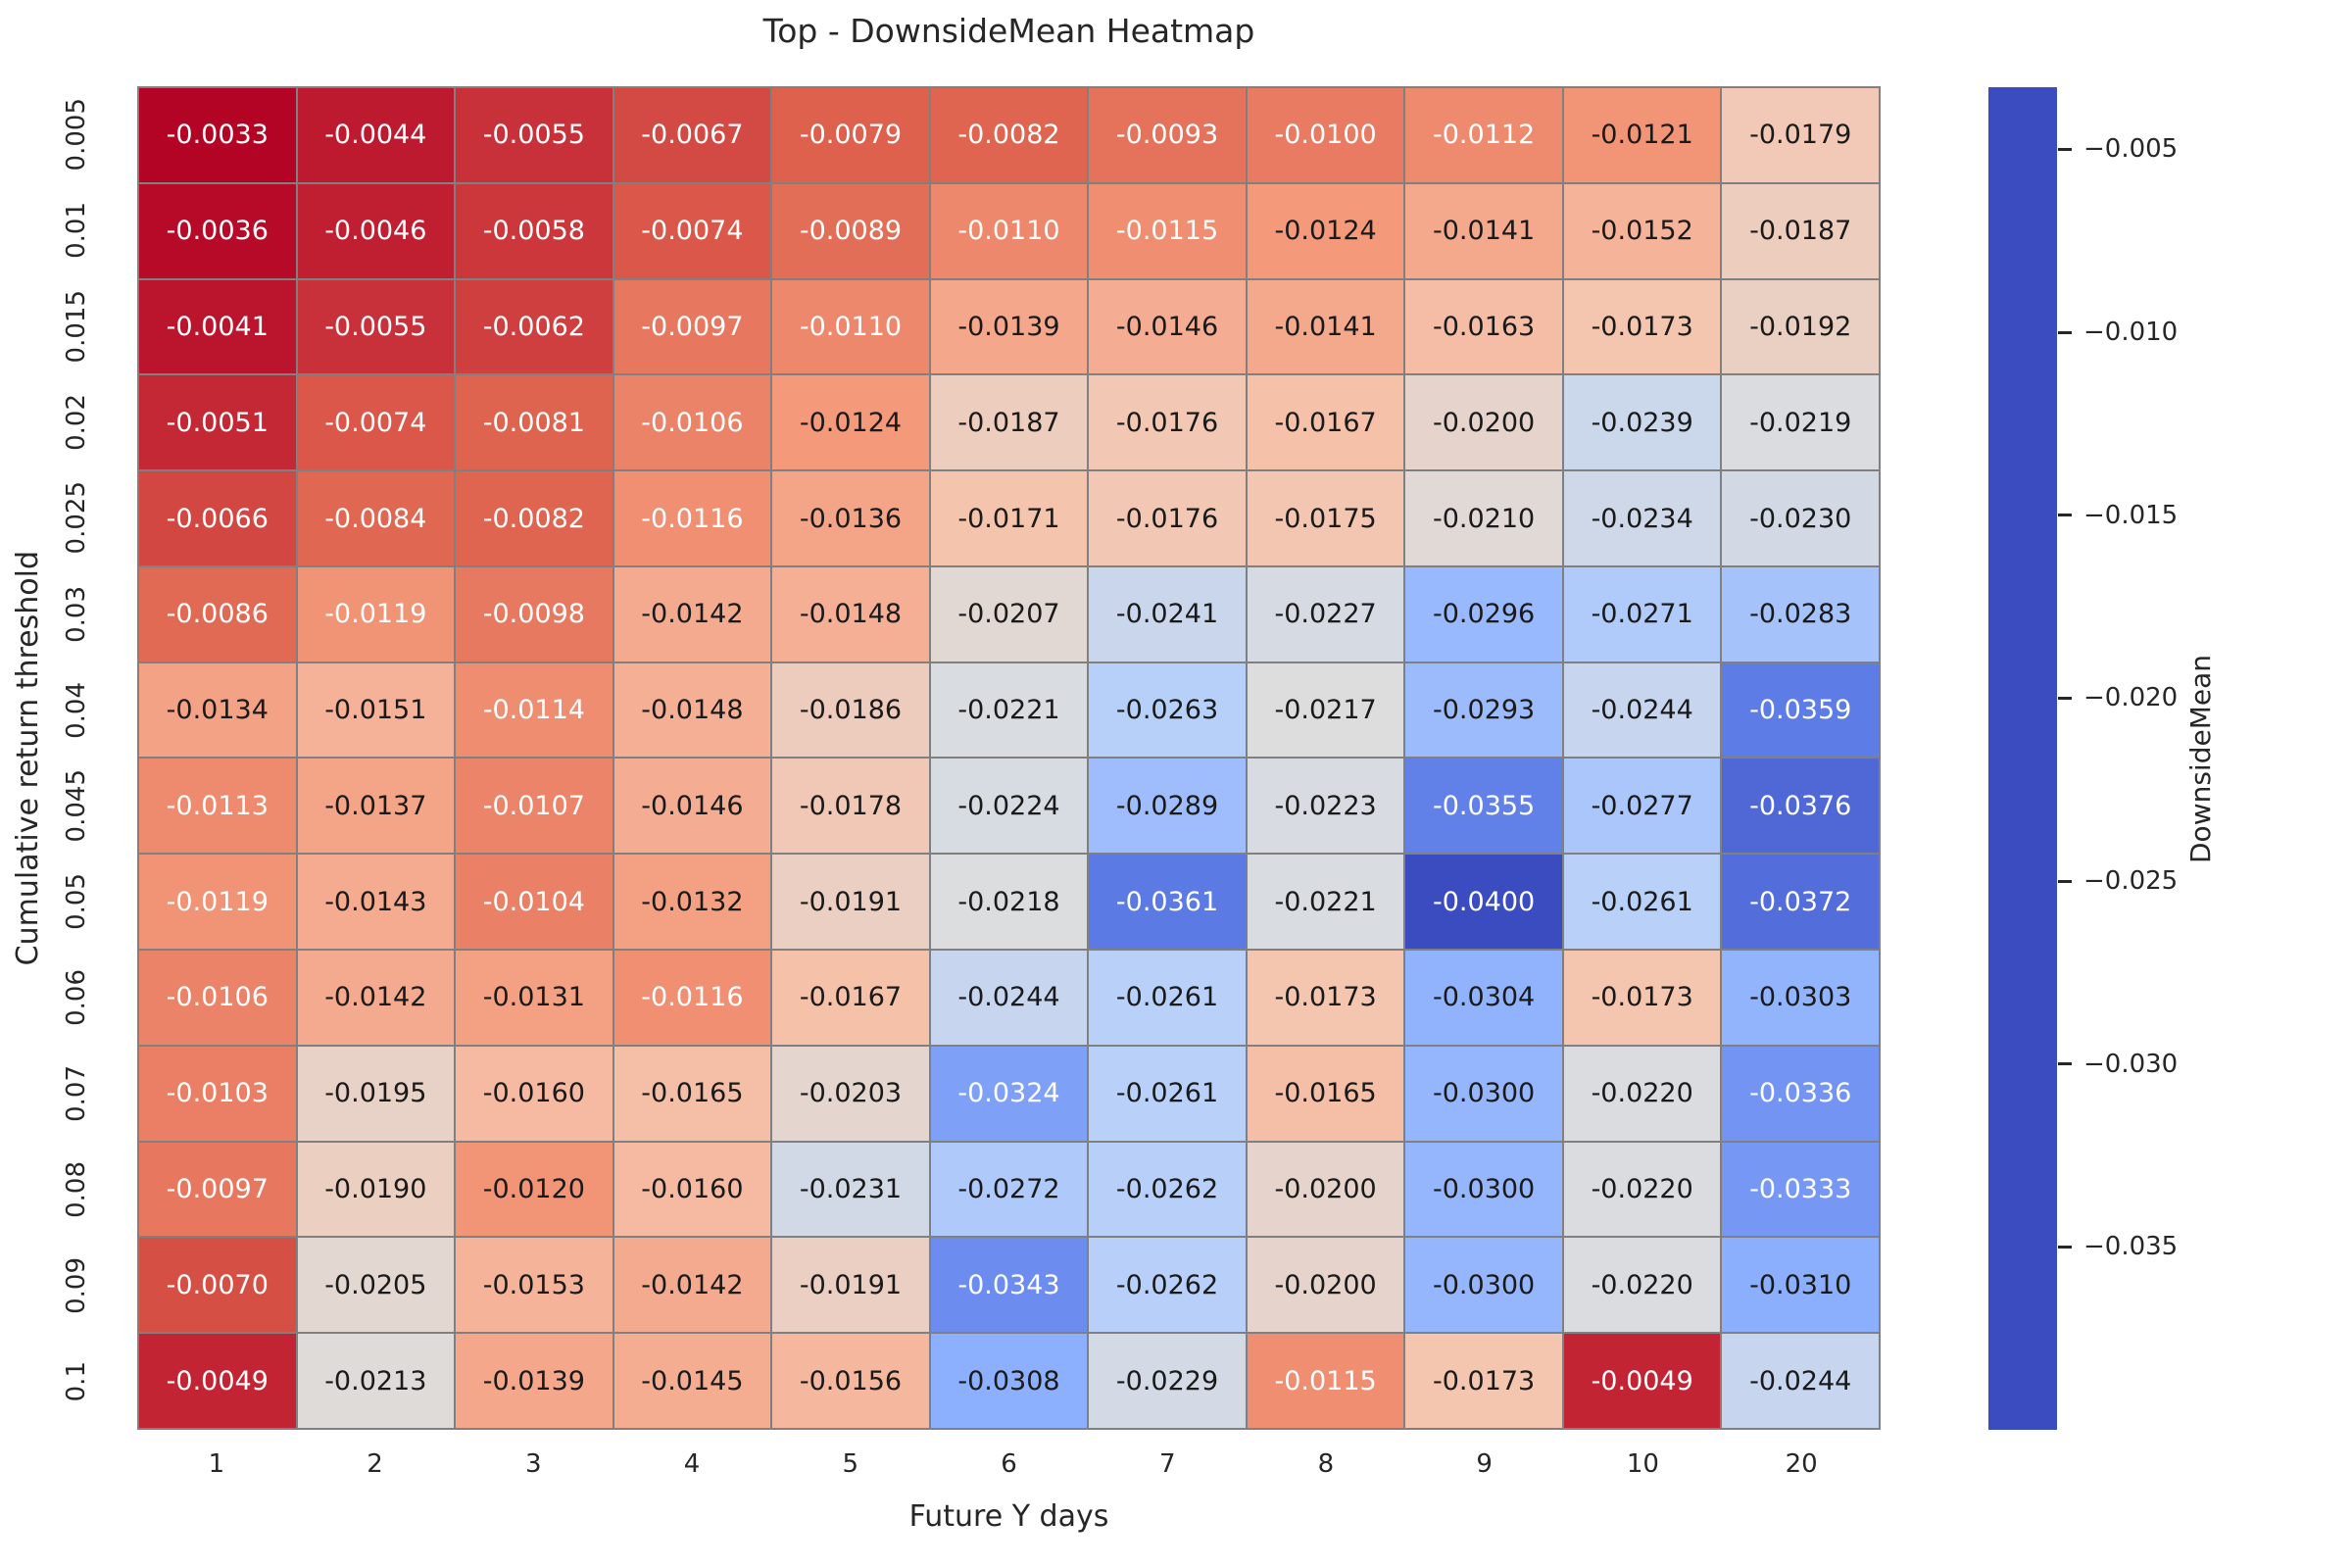 The image size is (2352, 1568). What do you see at coordinates (1167, 902) in the screenshot?
I see `heatmap-cell: -0.0361` at bounding box center [1167, 902].